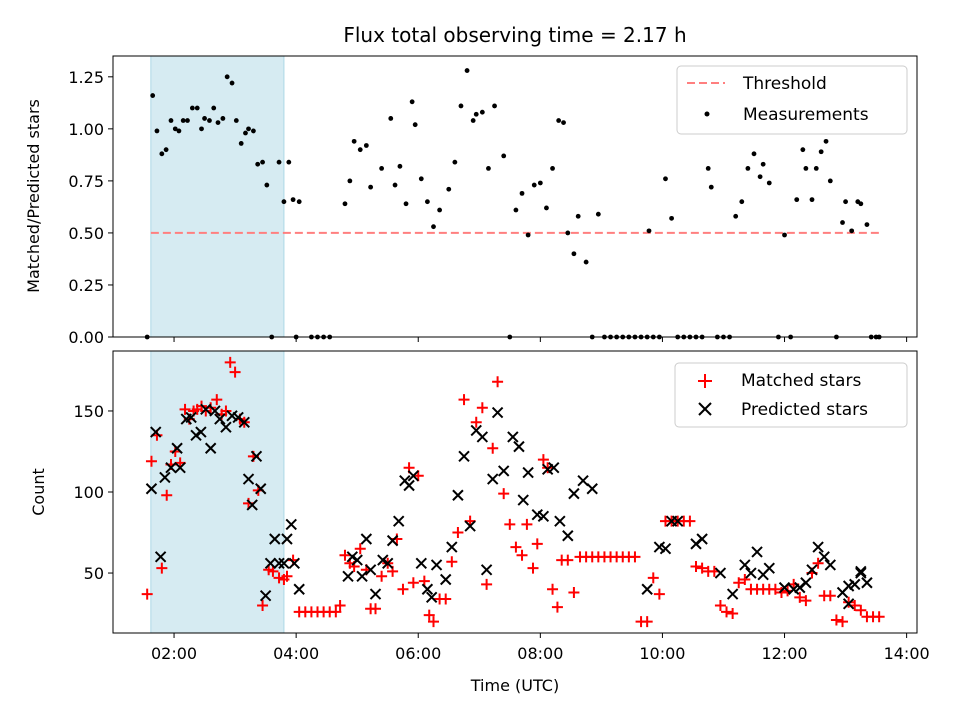  I want to click on legend-predicted-label: Predicted stars, so click(804, 410).